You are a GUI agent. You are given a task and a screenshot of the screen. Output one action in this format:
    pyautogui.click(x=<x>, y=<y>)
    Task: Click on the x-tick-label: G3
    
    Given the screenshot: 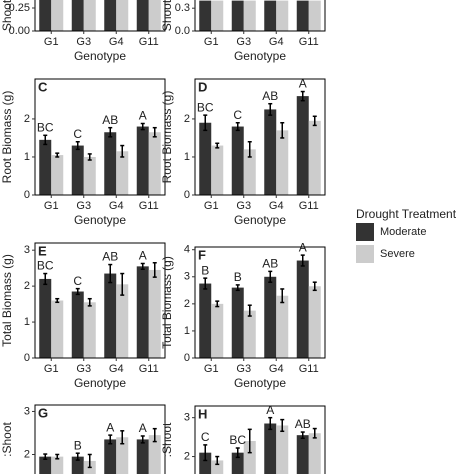 What is the action you would take?
    pyautogui.click(x=243, y=42)
    